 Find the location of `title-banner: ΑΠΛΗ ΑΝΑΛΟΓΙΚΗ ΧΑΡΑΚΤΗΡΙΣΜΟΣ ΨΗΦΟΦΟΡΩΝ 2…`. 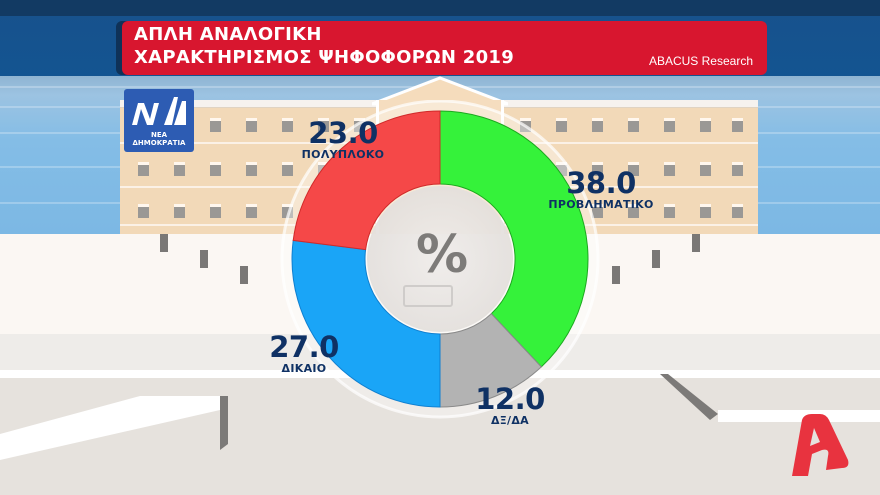

title-banner: ΑΠΛΗ ΑΝΑΛΟΓΙΚΗ ΧΑΡΑΚΤΗΡΙΣΜΟΣ ΨΗΦΟΦΟΡΩΝ 2… is located at coordinates (444, 48).